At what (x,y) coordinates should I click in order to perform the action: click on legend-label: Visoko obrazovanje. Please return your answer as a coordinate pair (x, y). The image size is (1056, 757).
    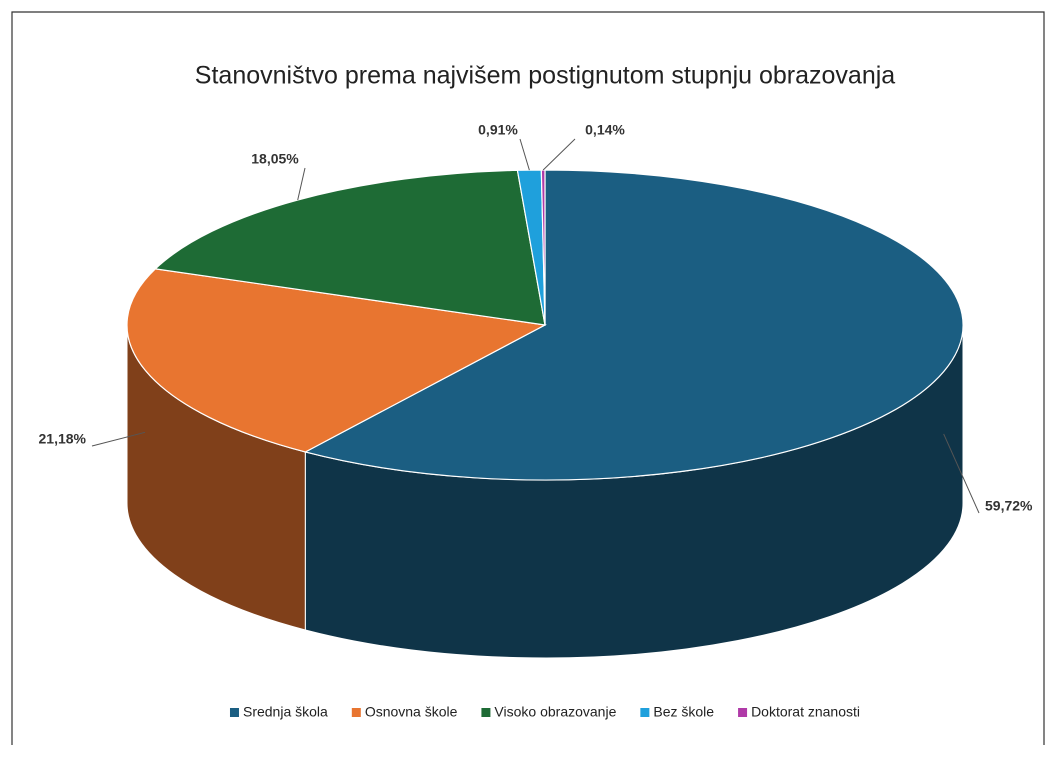
    Looking at the image, I should click on (555, 712).